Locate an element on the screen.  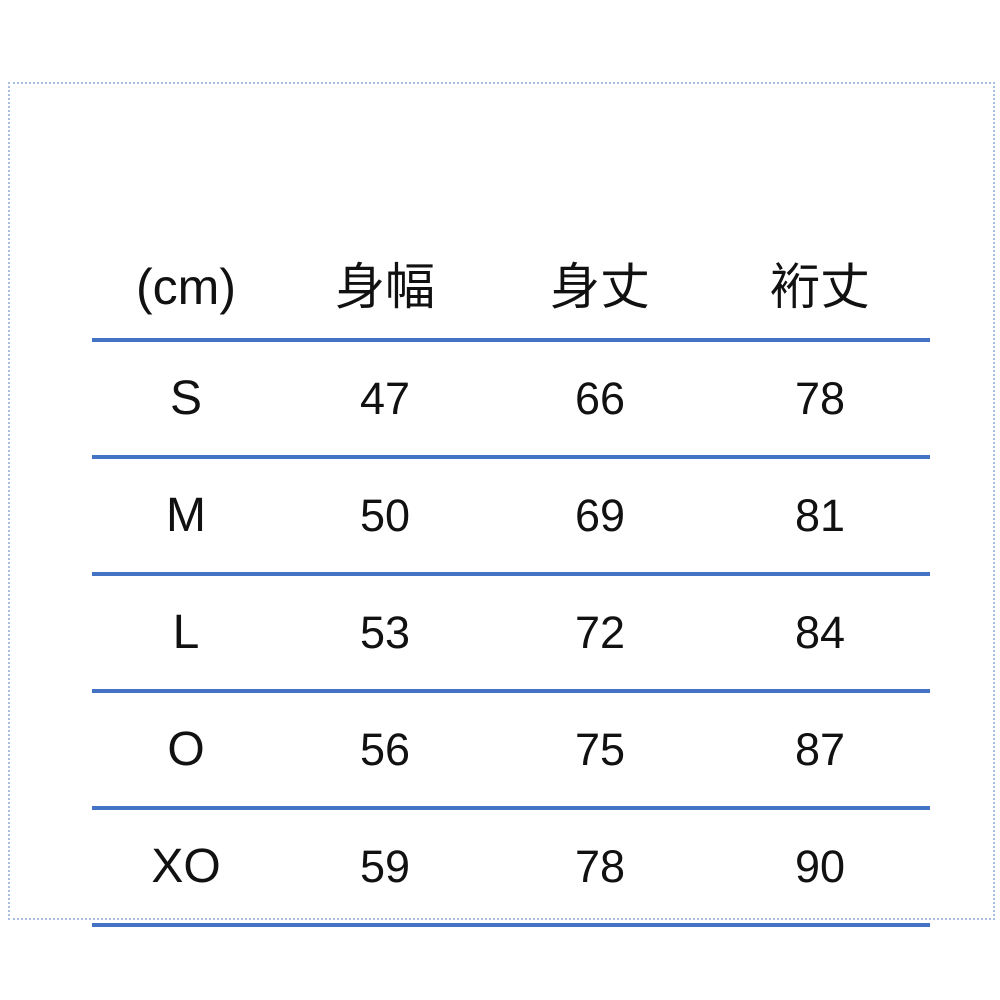
table-row: L 53 72 84 is located at coordinates (511, 634).